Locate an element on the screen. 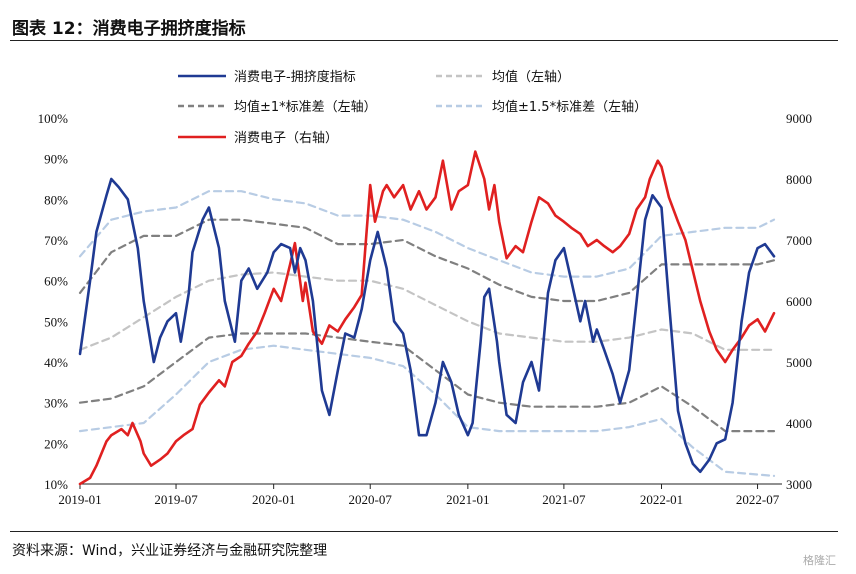 The width and height of the screenshot is (856, 574). legend-label: 均值±1*标准差（左轴） is located at coordinates (305, 107).